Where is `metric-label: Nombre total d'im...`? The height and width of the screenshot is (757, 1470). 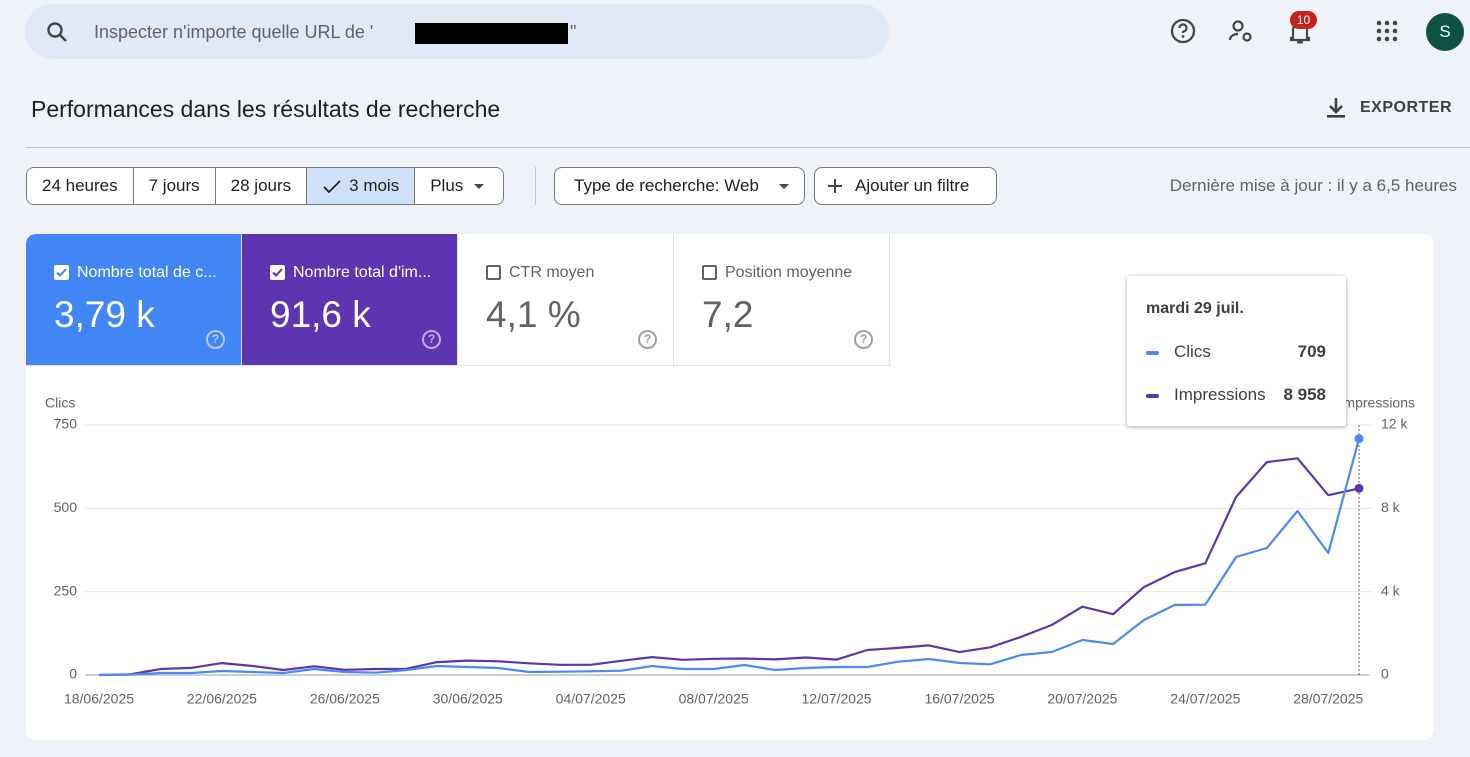 metric-label: Nombre total d'im... is located at coordinates (362, 272).